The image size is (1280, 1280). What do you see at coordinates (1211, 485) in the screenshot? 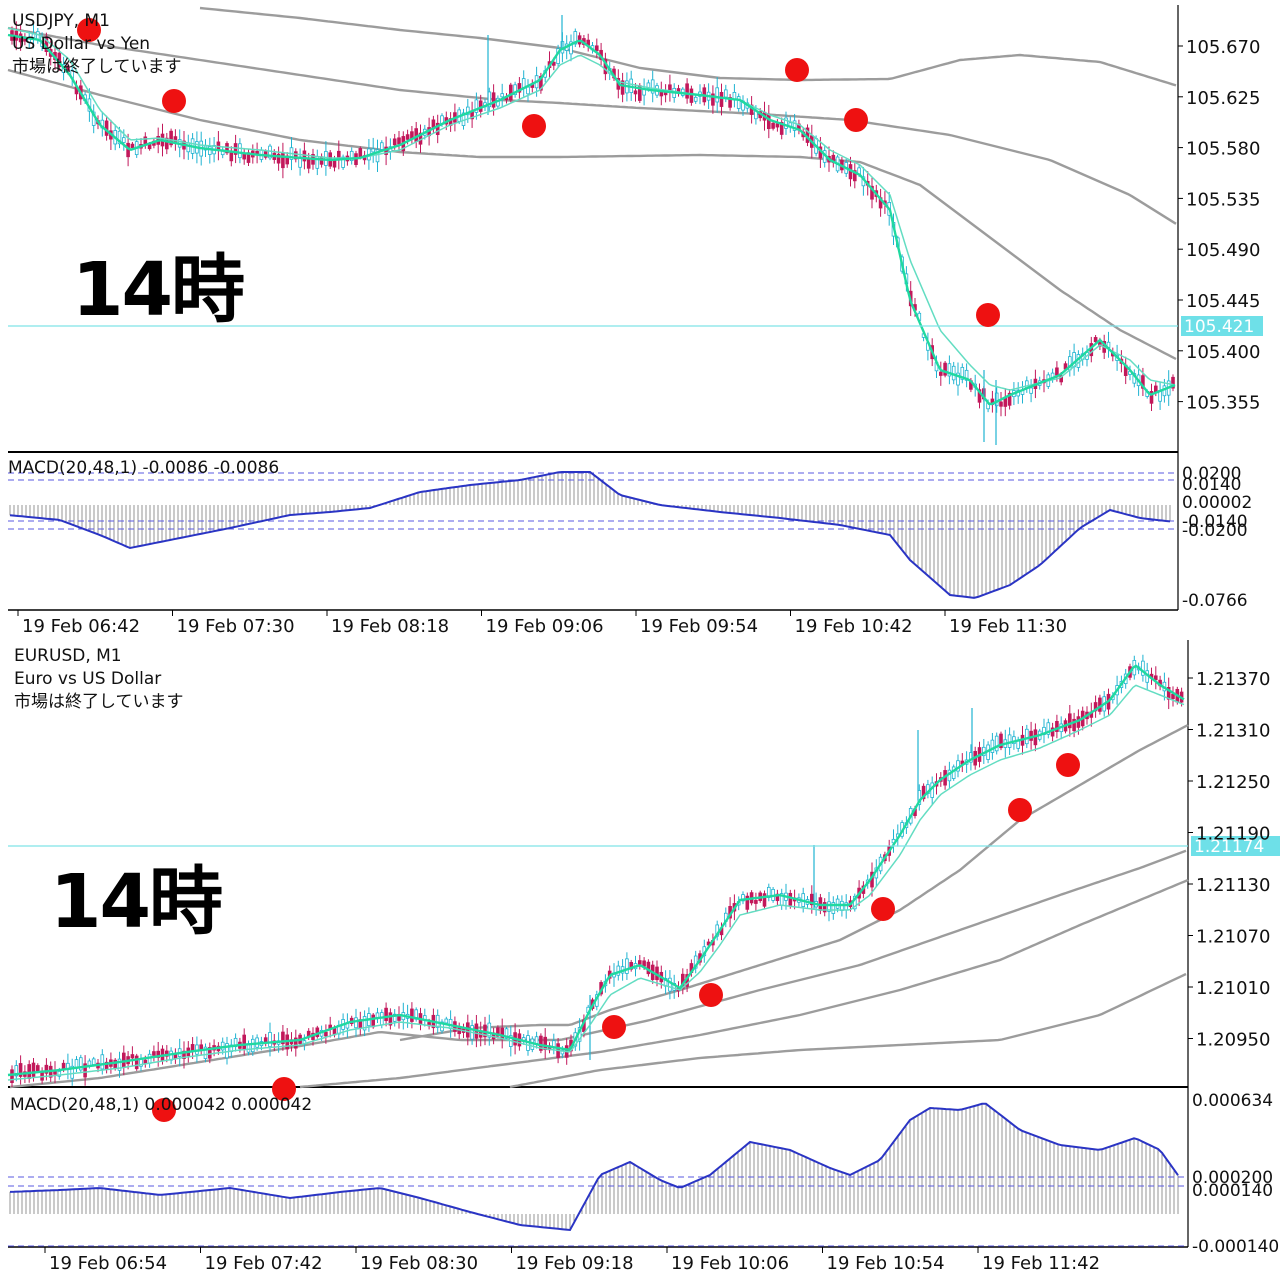
I see `usdjpy-macd-tick-label: 0.0140` at bounding box center [1211, 485].